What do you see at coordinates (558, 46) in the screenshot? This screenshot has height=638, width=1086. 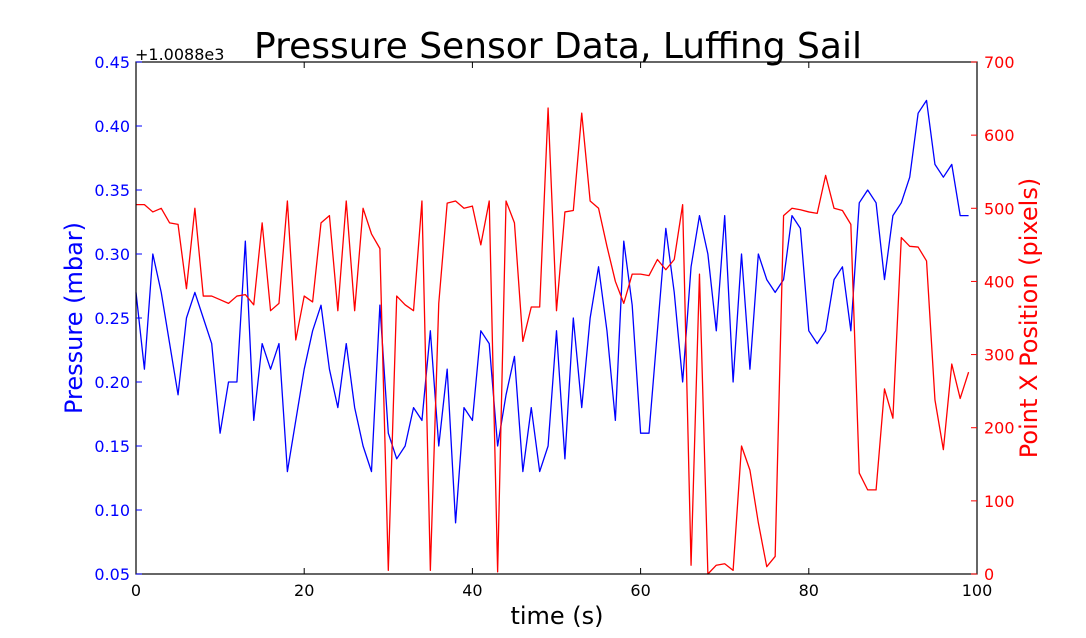 I see `chart-title: Pressure Sensor Data, Luffing Sail` at bounding box center [558, 46].